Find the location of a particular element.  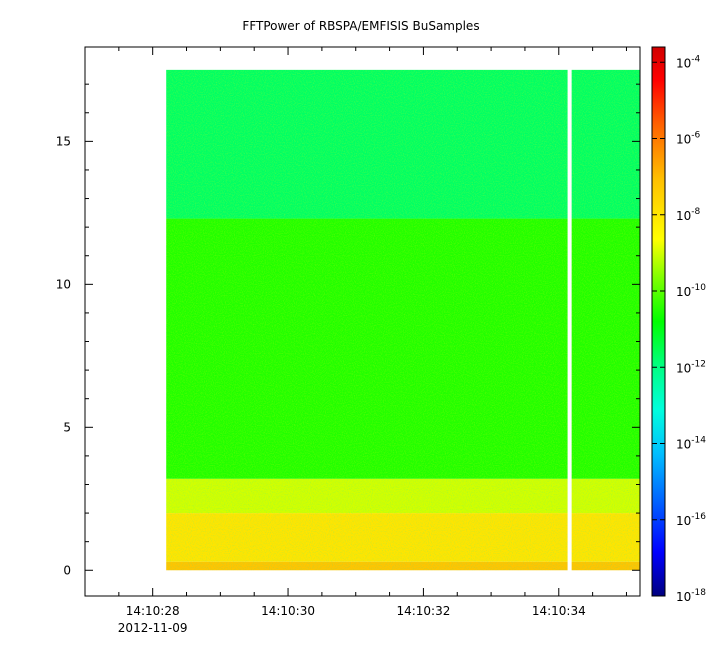

colorbar-tick-label: 10⁻⁸ is located at coordinates (688, 215).